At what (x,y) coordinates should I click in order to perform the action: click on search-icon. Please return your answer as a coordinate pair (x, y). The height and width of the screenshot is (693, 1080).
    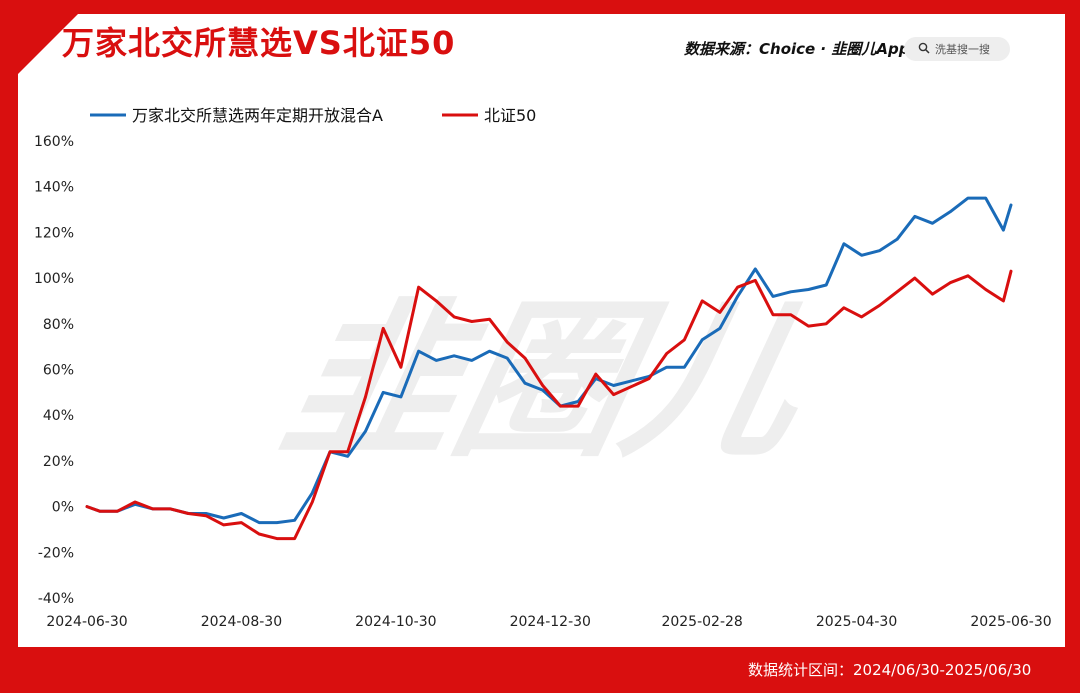
    Looking at the image, I should click on (924, 49).